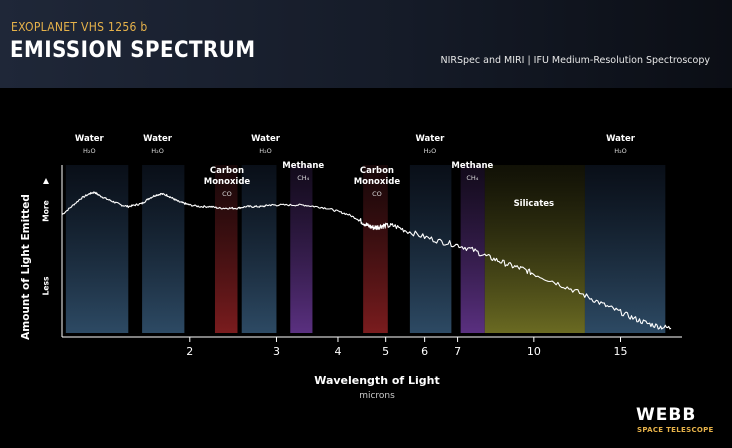  What do you see at coordinates (79, 27) in the screenshot?
I see `kicker-title: EXOPLANET VHS 1256 b` at bounding box center [79, 27].